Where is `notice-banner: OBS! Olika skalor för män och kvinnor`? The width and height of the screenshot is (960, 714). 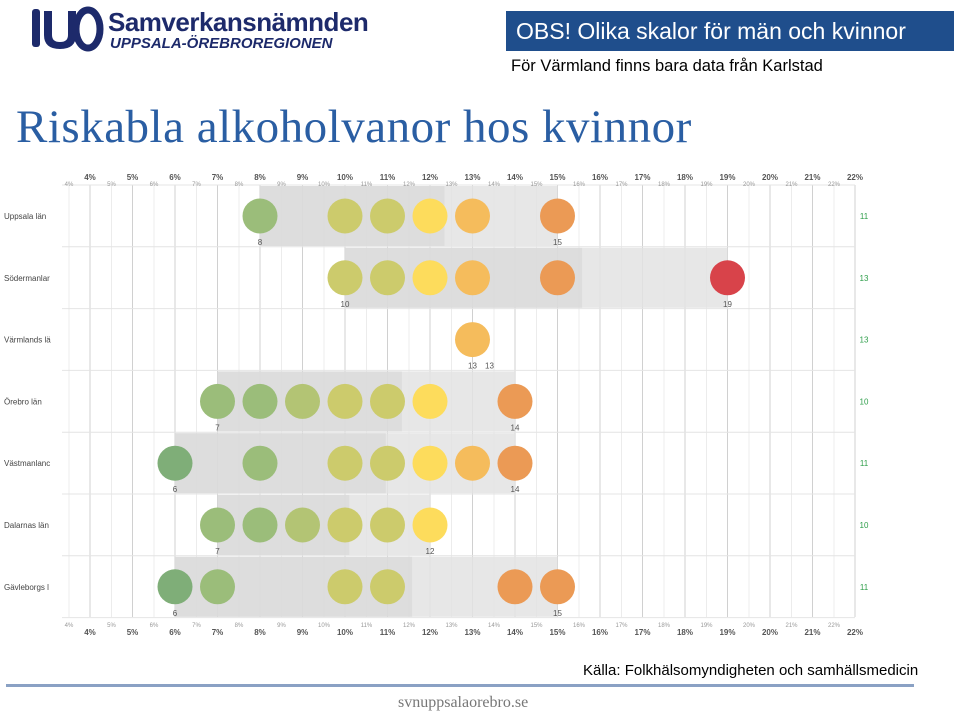
notice-banner: OBS! Olika skalor för män och kvinnor is located at coordinates (730, 31).